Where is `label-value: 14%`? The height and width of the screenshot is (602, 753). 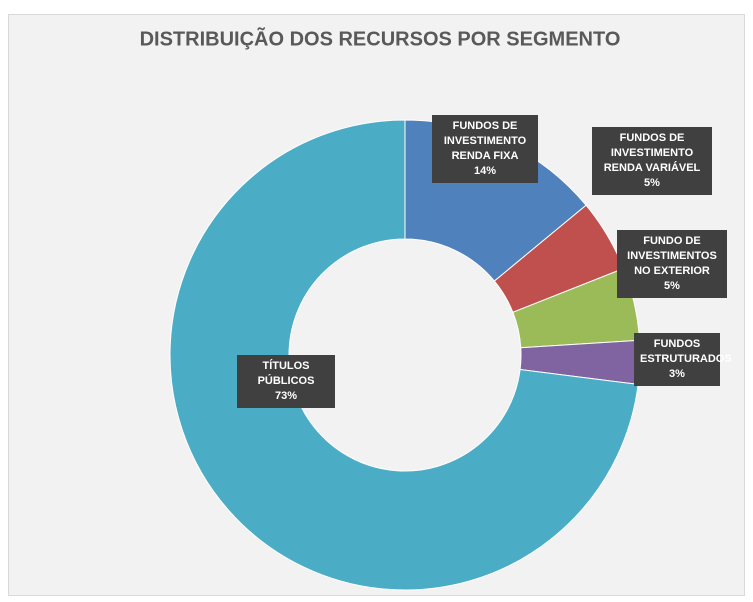
label-value: 14% is located at coordinates (485, 171).